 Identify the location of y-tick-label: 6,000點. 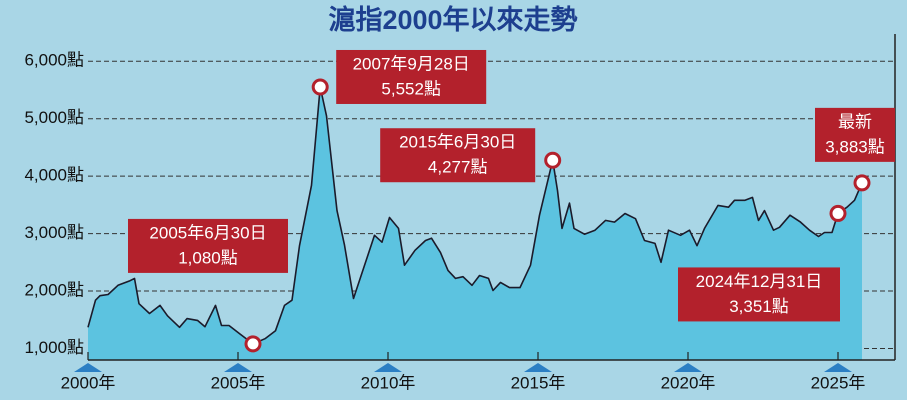
(54, 60).